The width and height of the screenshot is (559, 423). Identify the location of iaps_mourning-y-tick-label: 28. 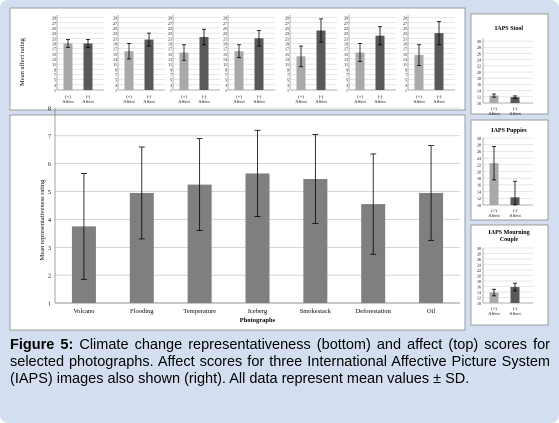
(479, 253).